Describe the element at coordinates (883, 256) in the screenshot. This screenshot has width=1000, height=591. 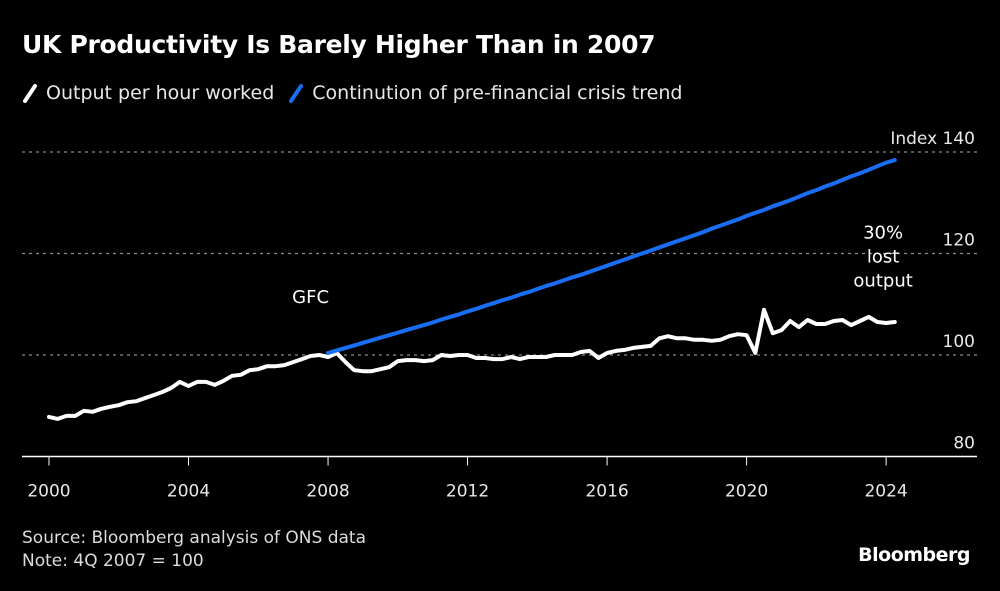
I see `annotation-lost-output-line: lost` at that location.